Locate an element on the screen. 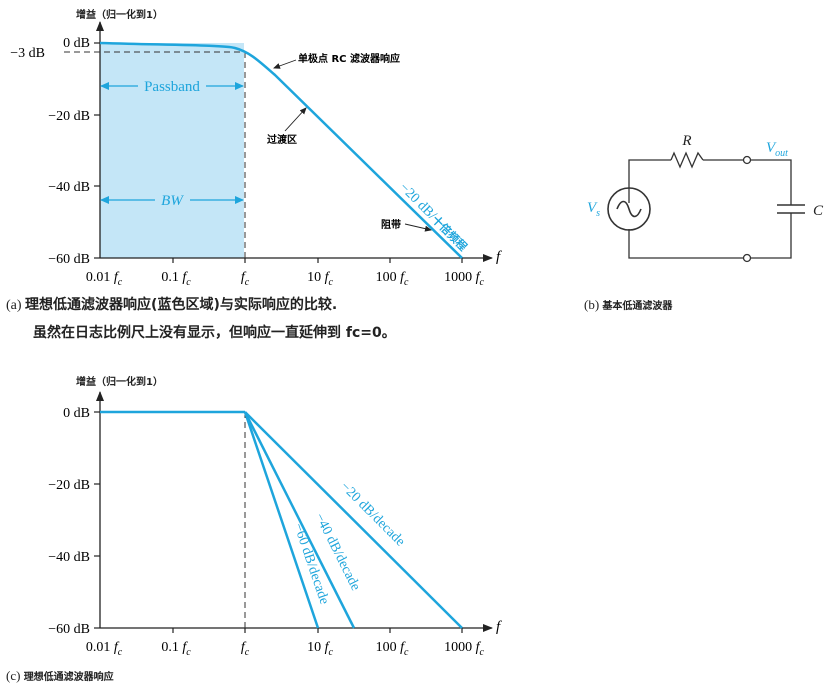  vs-label: Vs is located at coordinates (593, 209).